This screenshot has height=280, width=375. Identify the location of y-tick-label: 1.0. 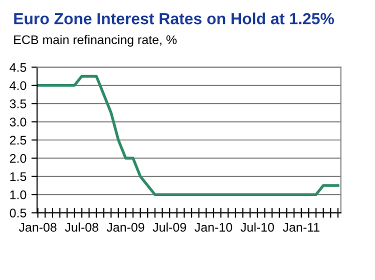
(18, 195).